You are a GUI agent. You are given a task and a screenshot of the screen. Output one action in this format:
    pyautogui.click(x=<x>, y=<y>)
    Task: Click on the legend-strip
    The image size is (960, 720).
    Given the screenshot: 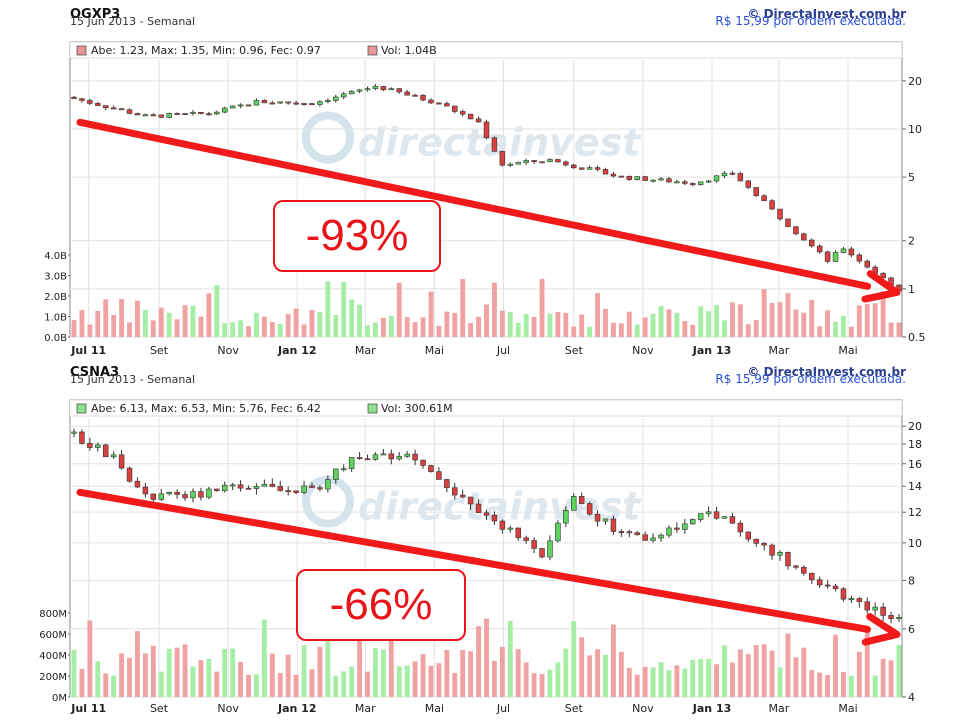 What is the action you would take?
    pyautogui.click(x=486, y=50)
    